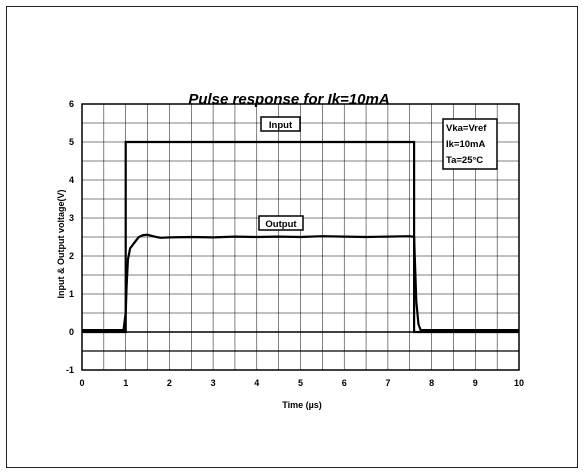 The width and height of the screenshot is (586, 472). I want to click on x-tick-label: 6, so click(344, 383).